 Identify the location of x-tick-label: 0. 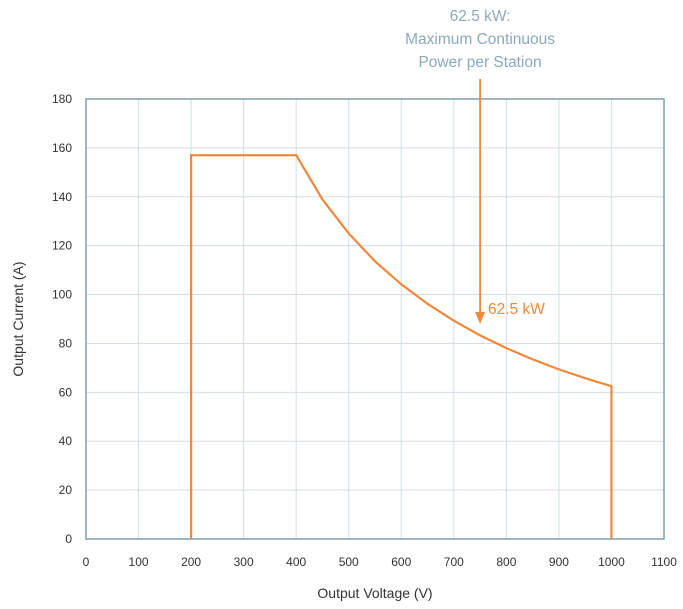
(86, 562).